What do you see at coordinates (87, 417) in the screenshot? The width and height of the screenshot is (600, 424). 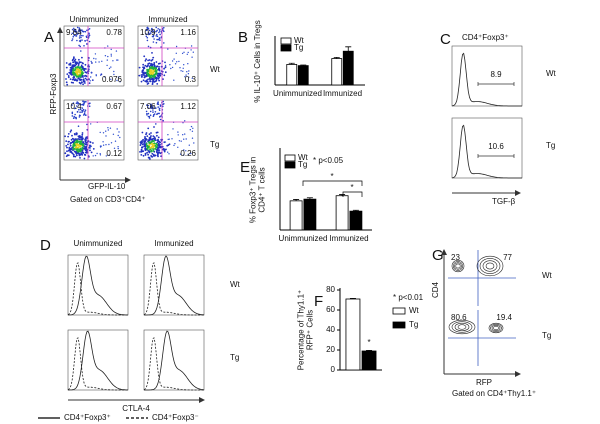 I see `legend-label: CD4⁺Foxp3⁺` at bounding box center [87, 417].